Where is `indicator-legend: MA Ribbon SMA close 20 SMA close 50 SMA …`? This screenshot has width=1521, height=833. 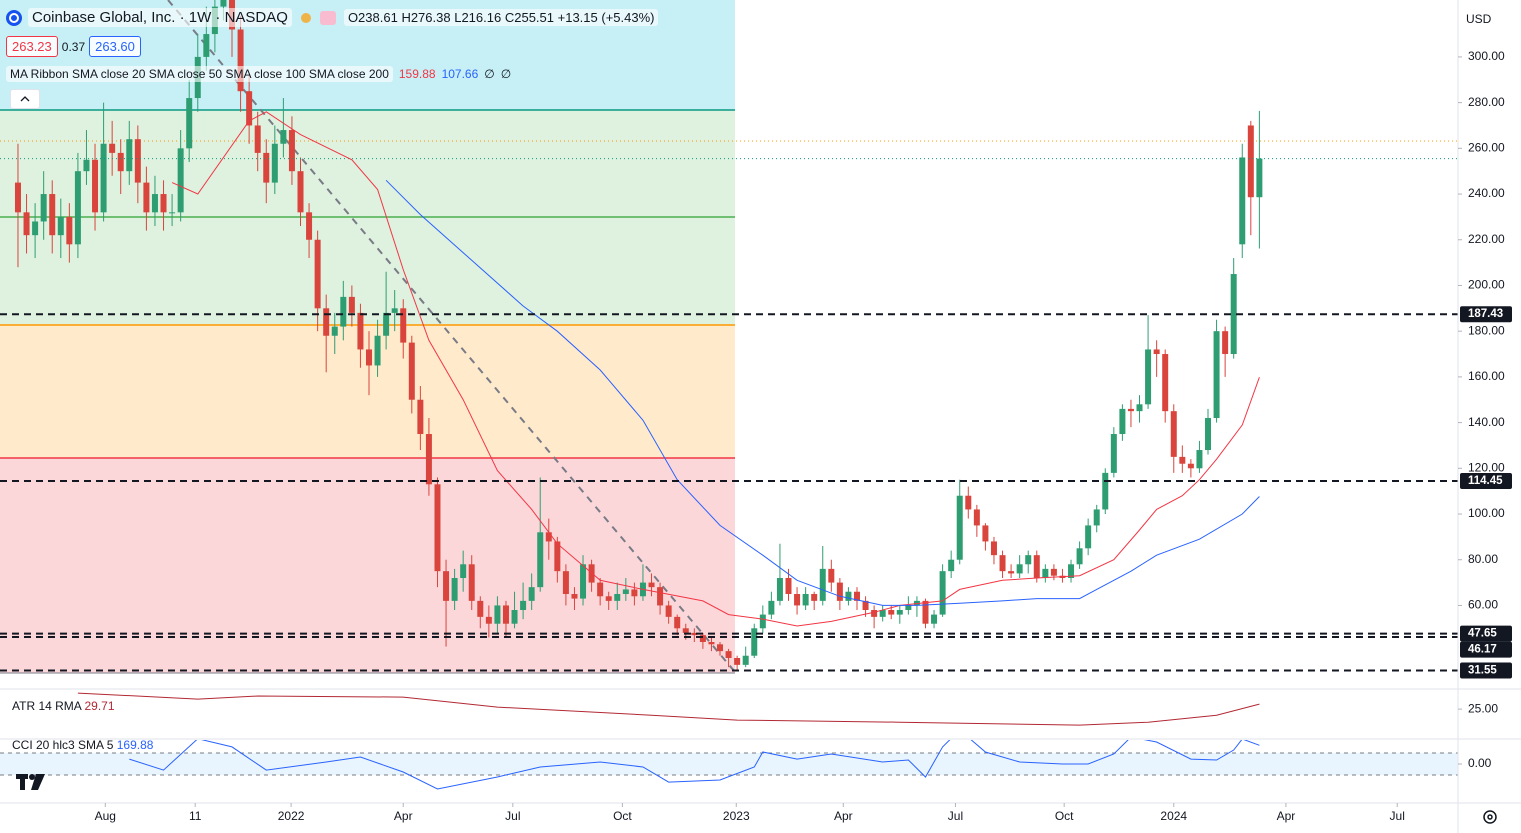
indicator-legend: MA Ribbon SMA close 20 SMA close 50 SMA … is located at coordinates (258, 74).